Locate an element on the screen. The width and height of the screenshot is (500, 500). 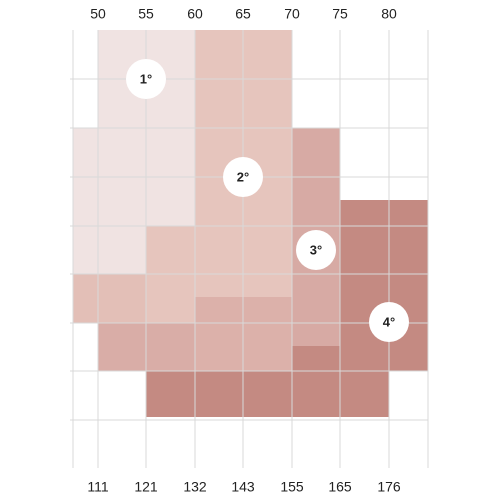
bottom-axis-label: 176 is located at coordinates (389, 487).